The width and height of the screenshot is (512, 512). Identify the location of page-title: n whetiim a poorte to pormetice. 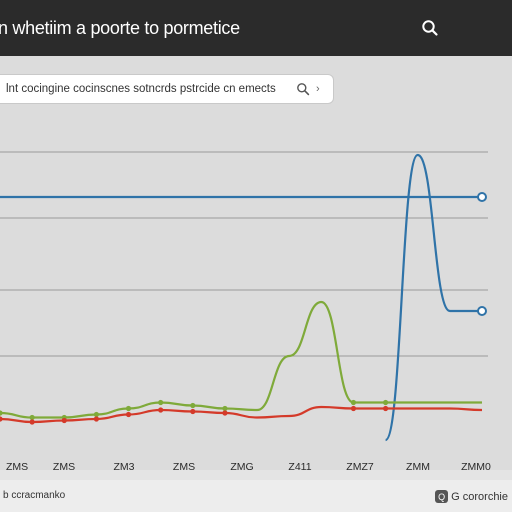
(120, 27).